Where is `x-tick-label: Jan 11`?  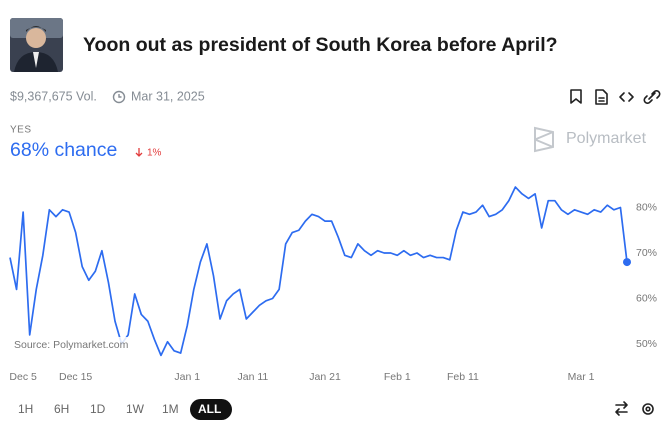 x-tick-label: Jan 11 is located at coordinates (252, 377).